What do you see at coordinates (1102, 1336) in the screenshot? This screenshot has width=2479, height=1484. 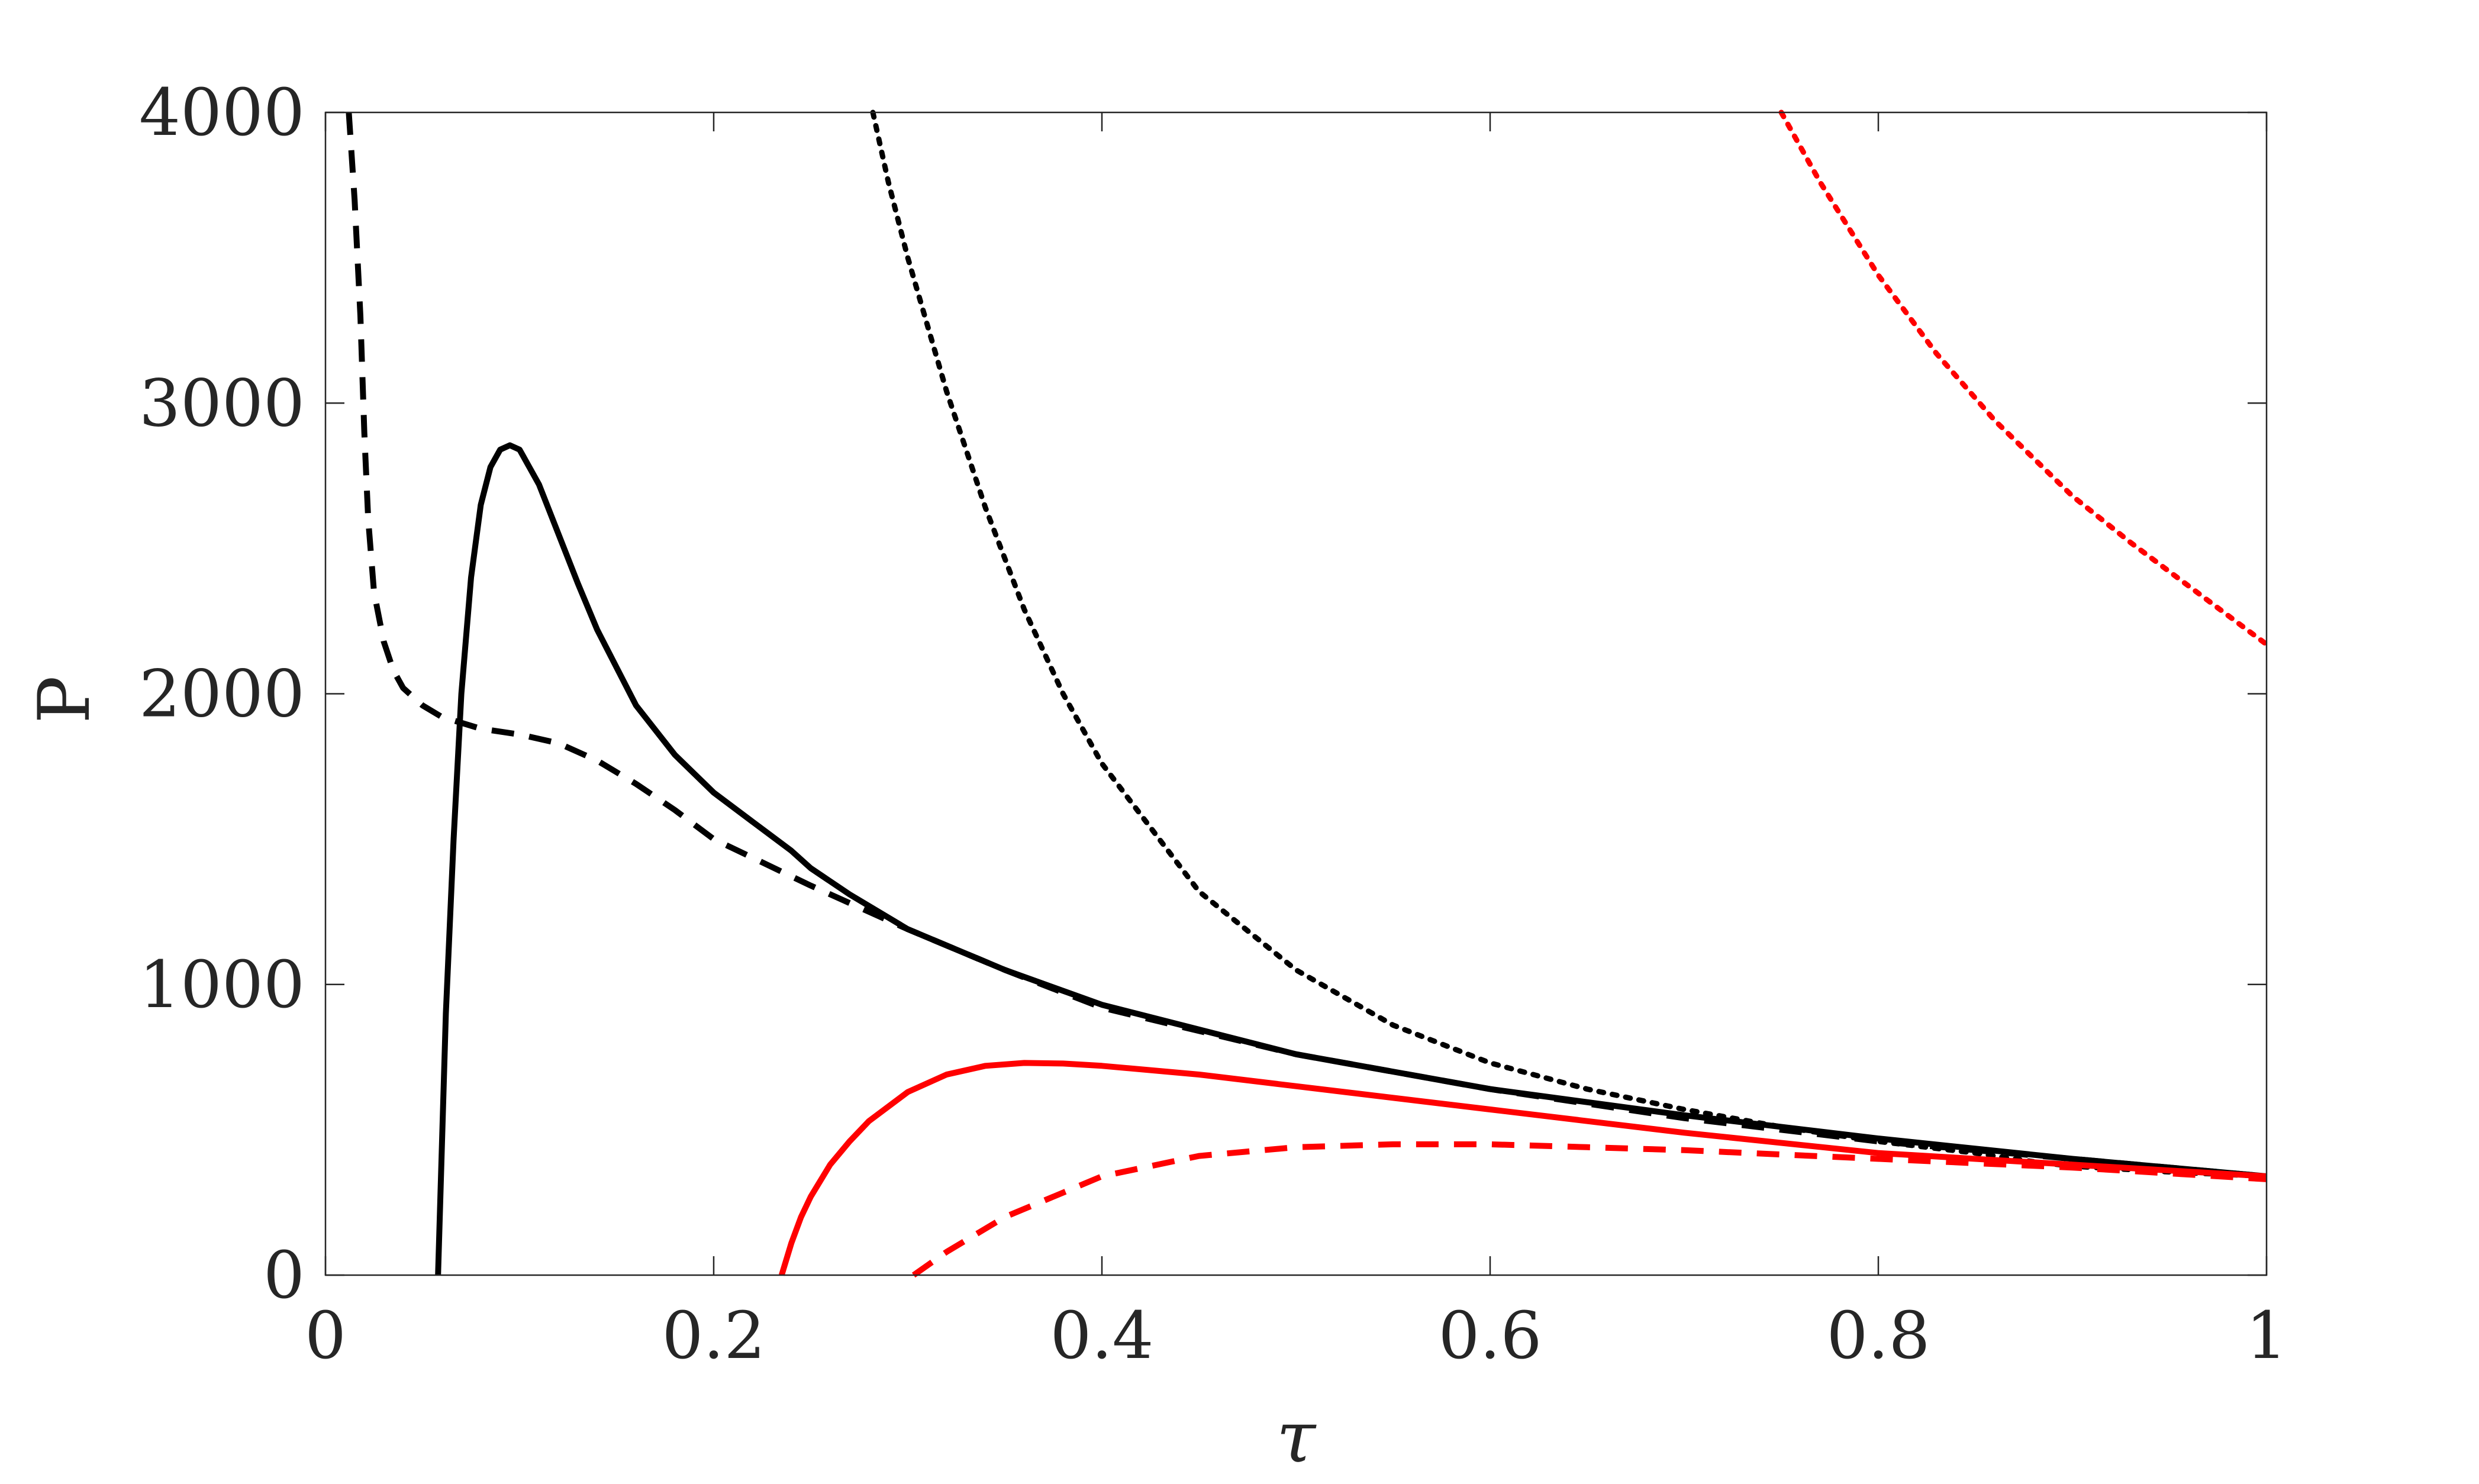 I see `x-tick-label: 0.4` at bounding box center [1102, 1336].